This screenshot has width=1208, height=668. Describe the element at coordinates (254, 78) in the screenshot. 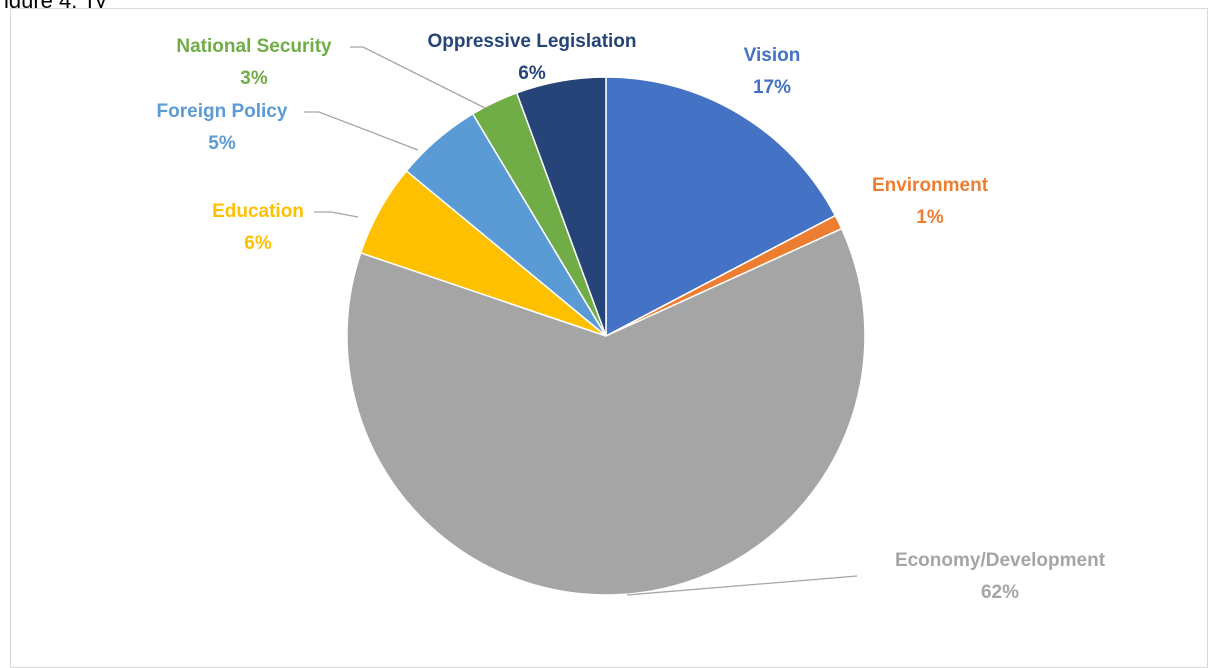

I see `data-label-percent: 3%` at that location.